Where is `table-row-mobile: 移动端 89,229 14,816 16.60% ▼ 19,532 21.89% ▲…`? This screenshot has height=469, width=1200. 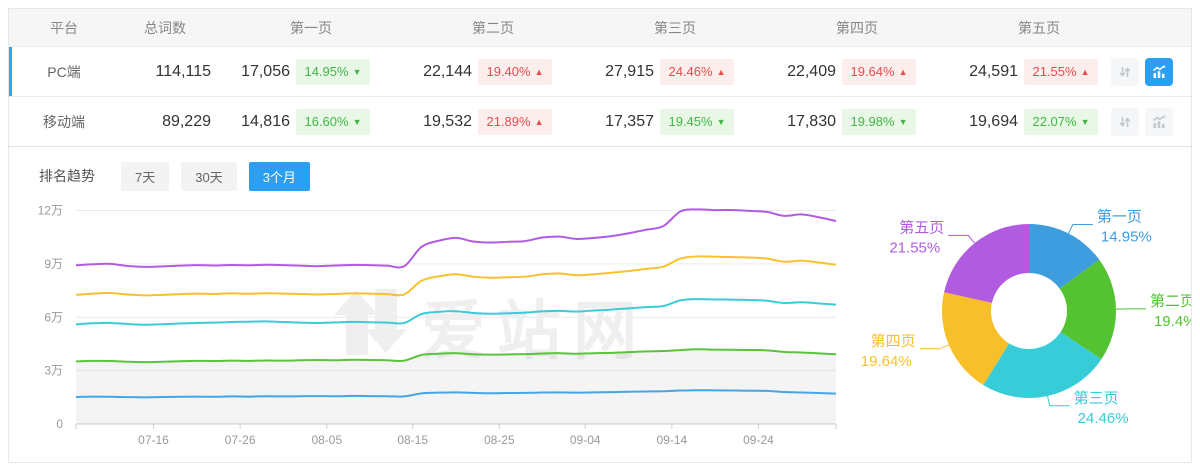
table-row-mobile: 移动端 89,229 14,816 16.60% ▼ 19,532 21.89% ▲… is located at coordinates (600, 121).